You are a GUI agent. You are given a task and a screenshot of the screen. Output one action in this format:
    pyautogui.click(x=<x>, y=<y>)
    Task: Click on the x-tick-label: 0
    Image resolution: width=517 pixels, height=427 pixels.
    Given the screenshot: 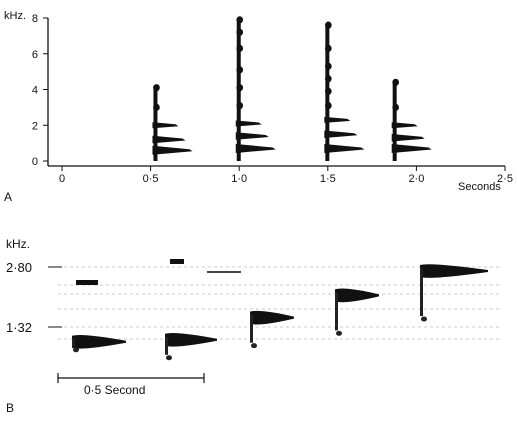 What is the action you would take?
    pyautogui.click(x=62, y=179)
    